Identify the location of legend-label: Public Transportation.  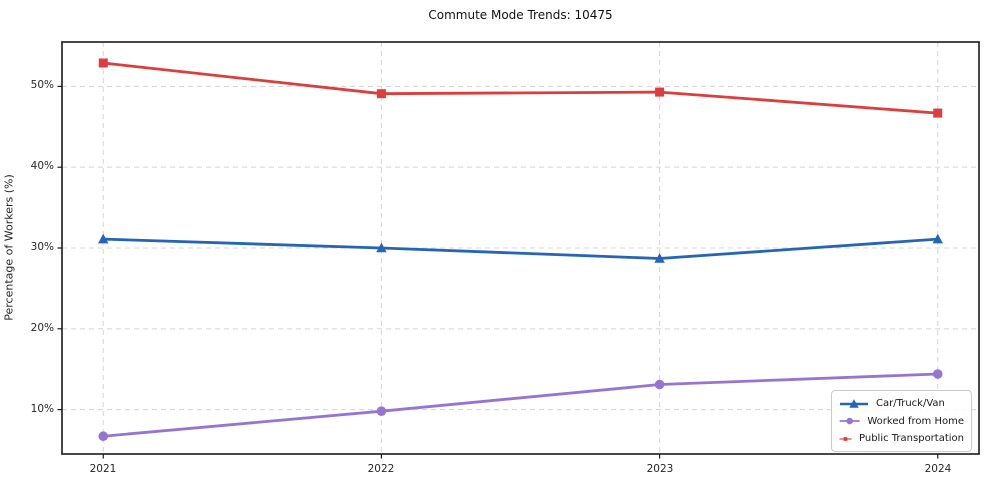
(911, 438).